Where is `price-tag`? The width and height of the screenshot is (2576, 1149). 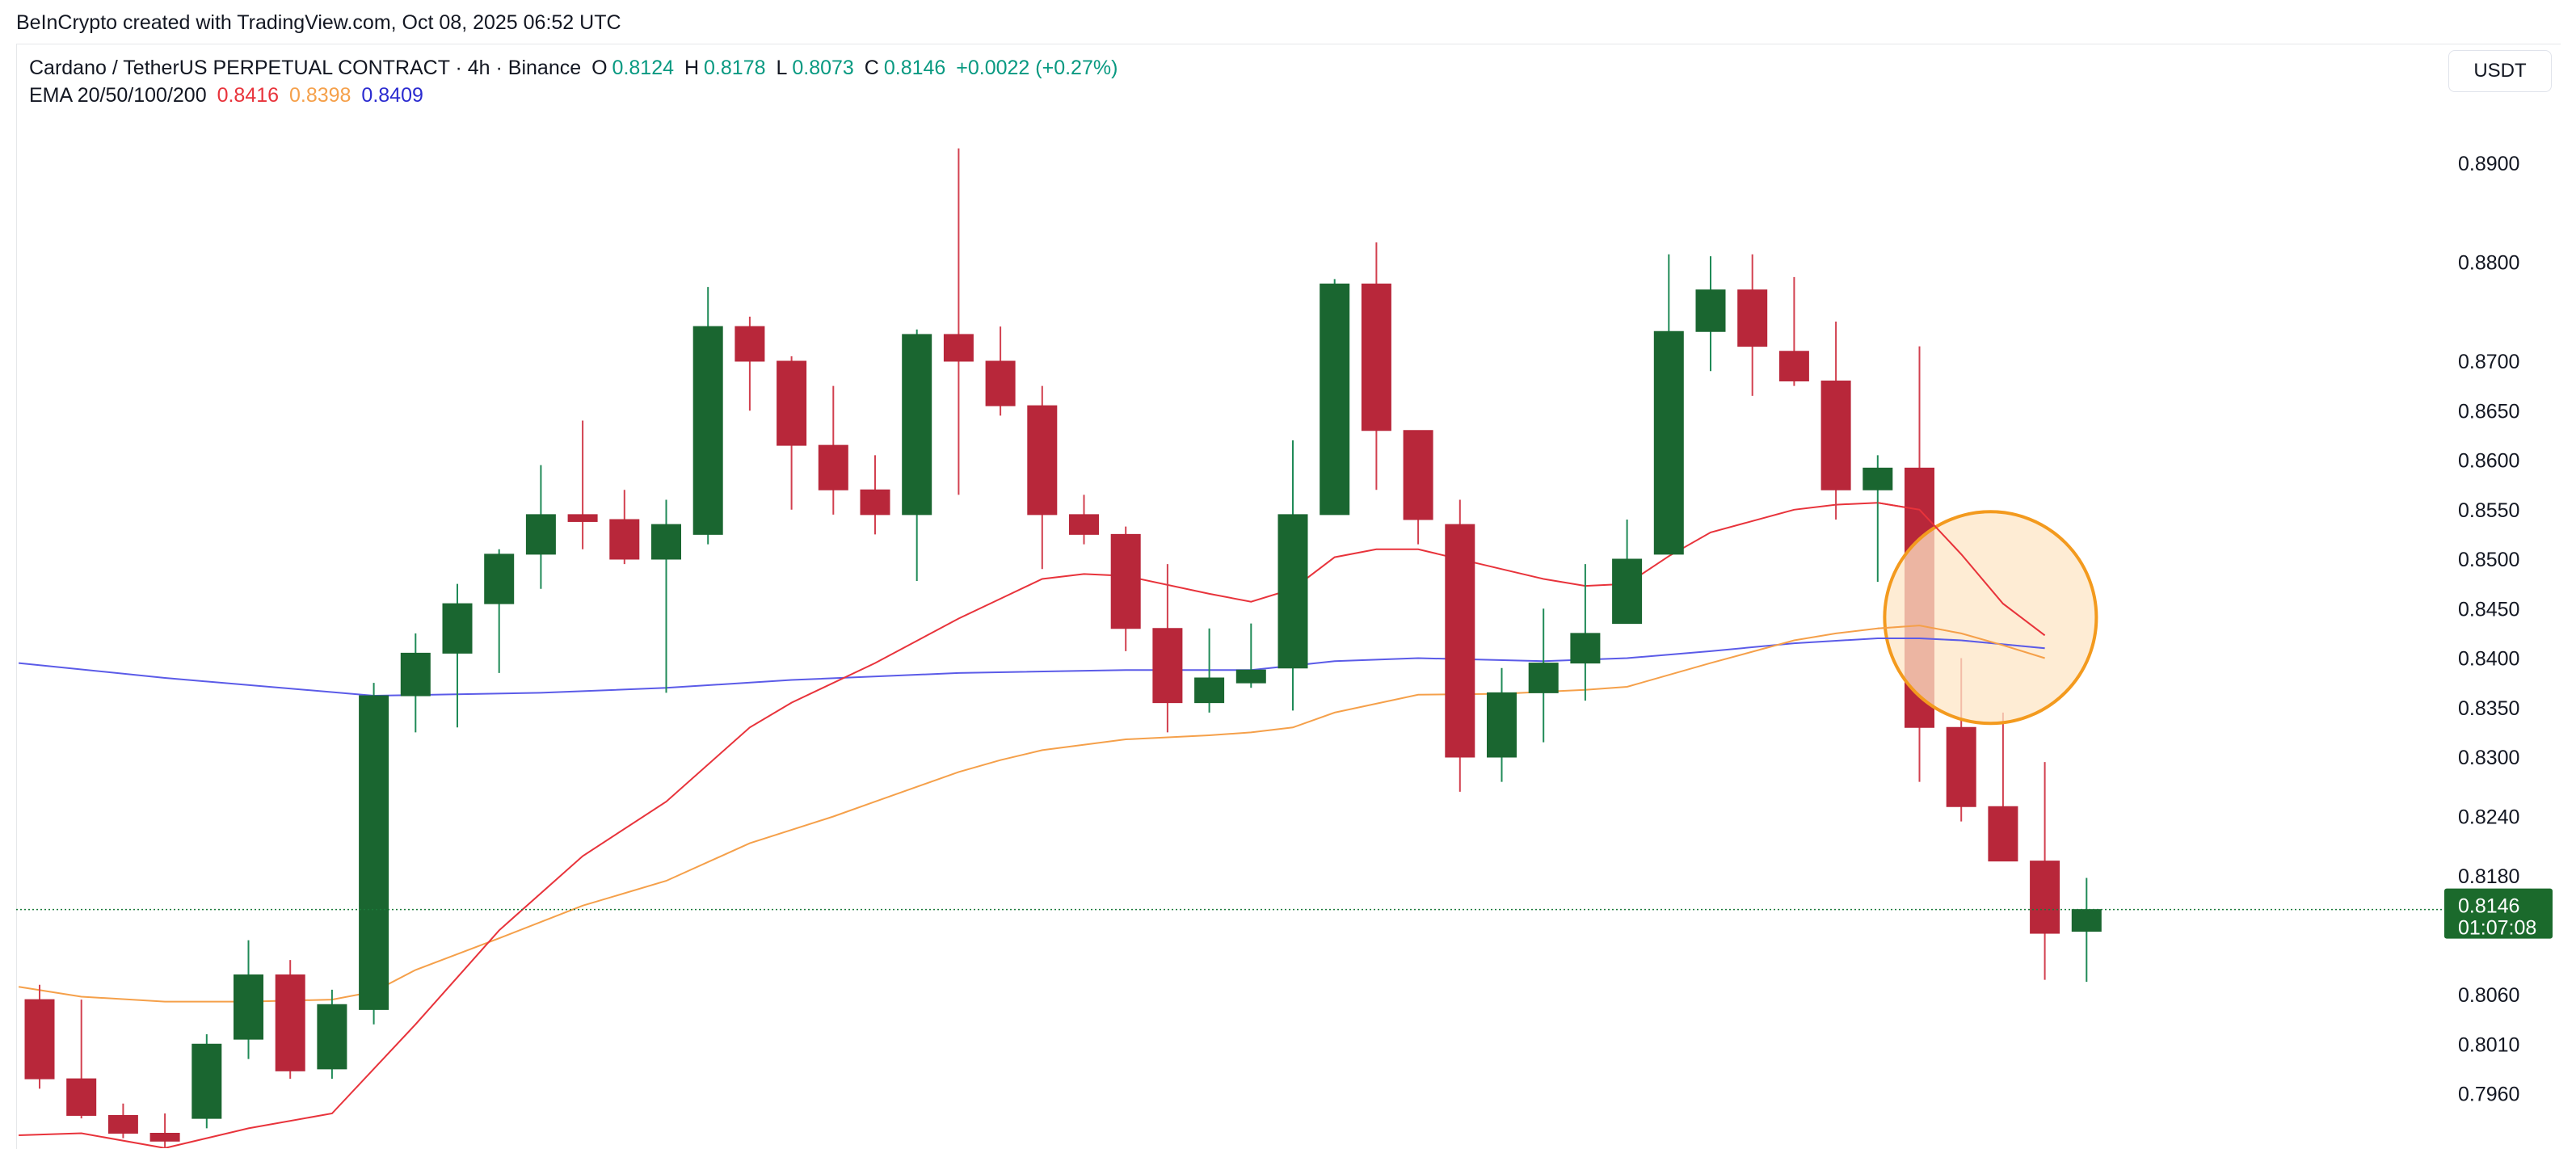 price-tag is located at coordinates (2498, 913).